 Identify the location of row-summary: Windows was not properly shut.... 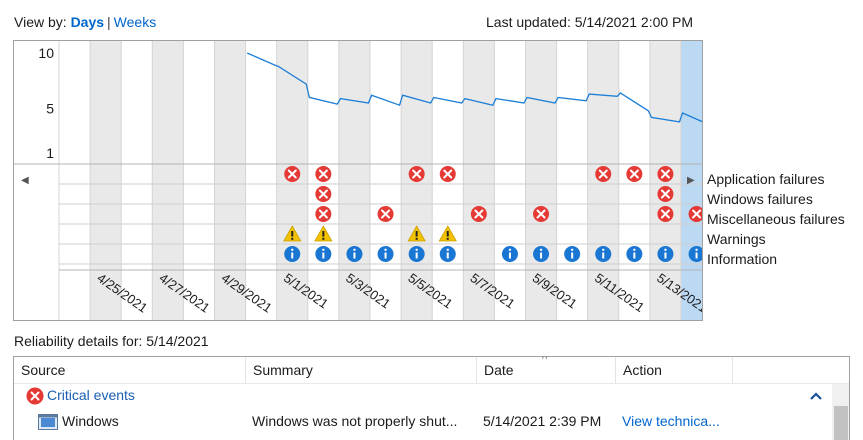
(355, 421).